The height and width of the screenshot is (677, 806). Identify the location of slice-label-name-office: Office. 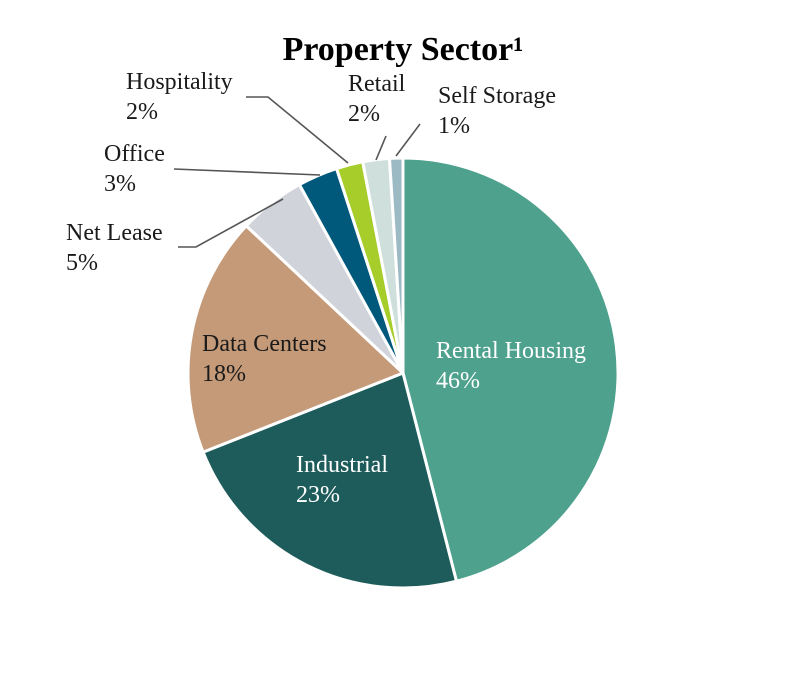
(134, 154).